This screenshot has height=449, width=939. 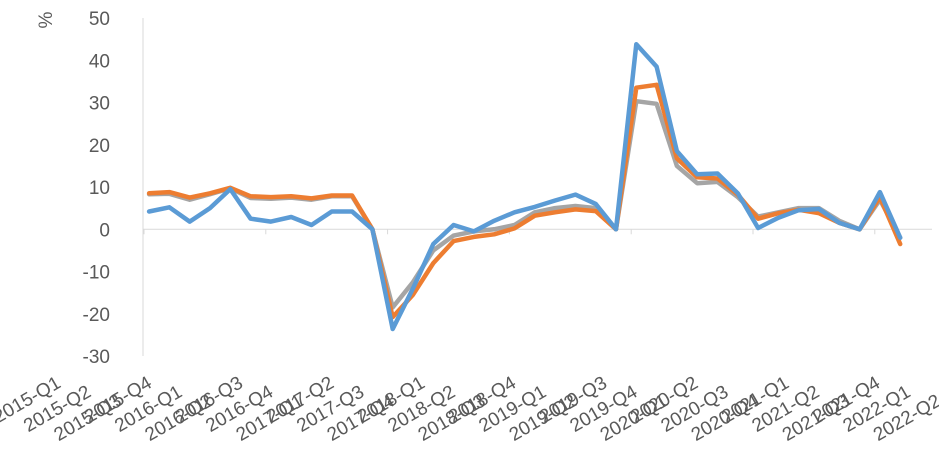 I want to click on y-tick-label: -30, so click(x=96, y=357).